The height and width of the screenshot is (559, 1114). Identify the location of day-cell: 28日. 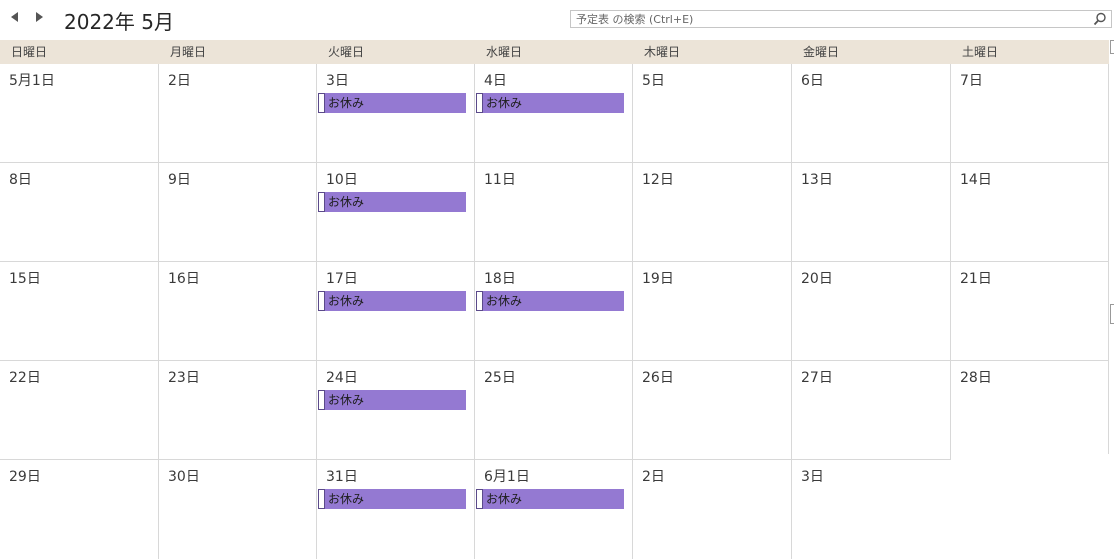
(1030, 407).